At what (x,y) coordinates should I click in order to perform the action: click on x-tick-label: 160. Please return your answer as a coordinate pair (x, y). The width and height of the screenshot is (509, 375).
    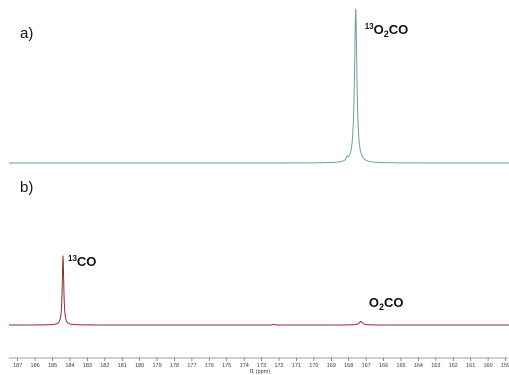
    Looking at the image, I should click on (488, 366).